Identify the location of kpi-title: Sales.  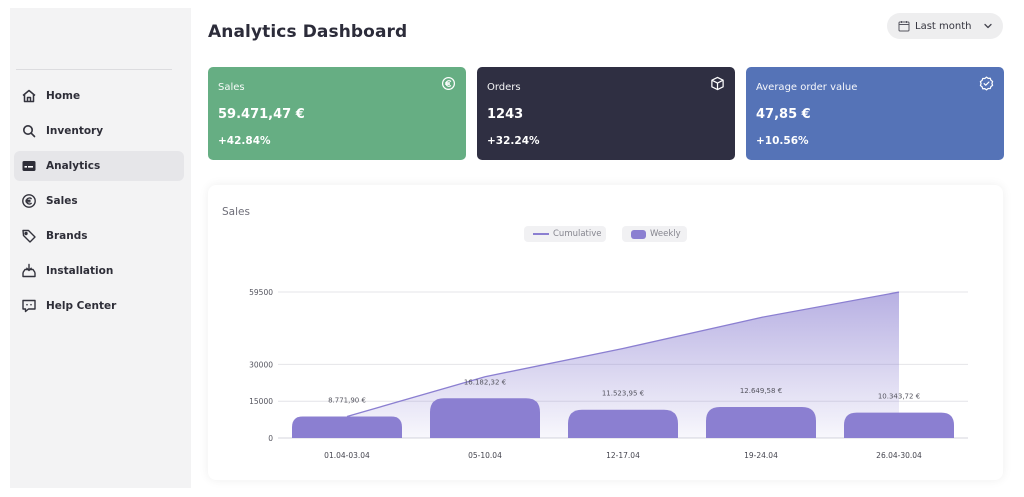
(231, 87).